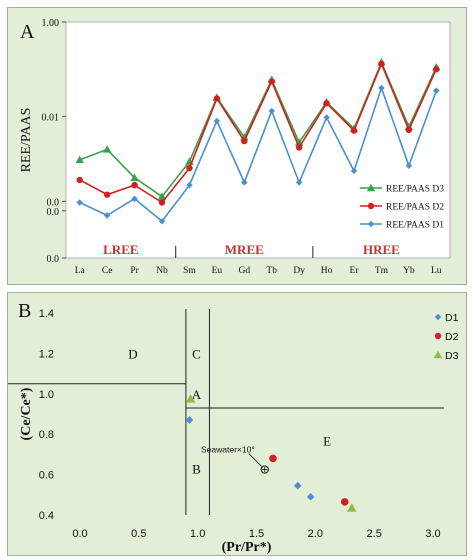  Describe the element at coordinates (244, 249) in the screenshot. I see `group-label: MREE` at that location.